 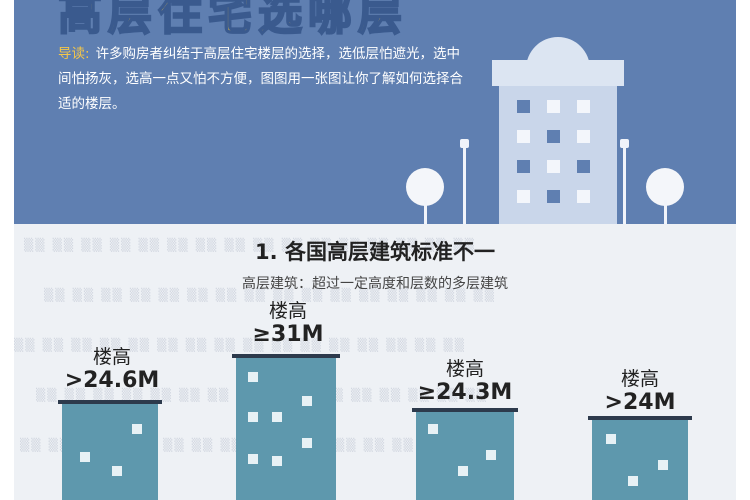 What do you see at coordinates (74, 54) in the screenshot?
I see `intro-tag: 导读:` at bounding box center [74, 54].